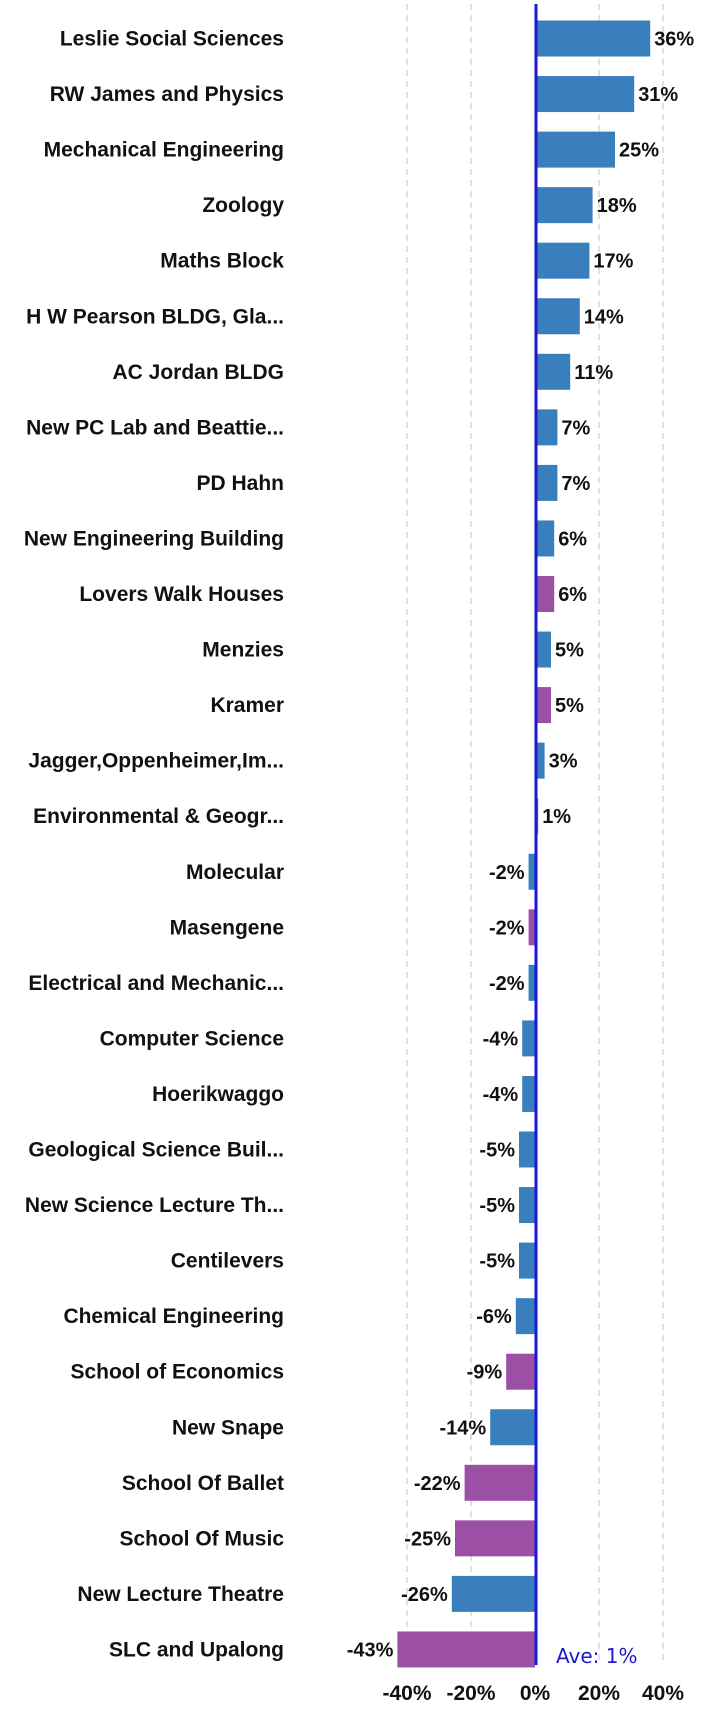 The image size is (702, 1713). What do you see at coordinates (556, 817) in the screenshot?
I see `value-label: 1%` at bounding box center [556, 817].